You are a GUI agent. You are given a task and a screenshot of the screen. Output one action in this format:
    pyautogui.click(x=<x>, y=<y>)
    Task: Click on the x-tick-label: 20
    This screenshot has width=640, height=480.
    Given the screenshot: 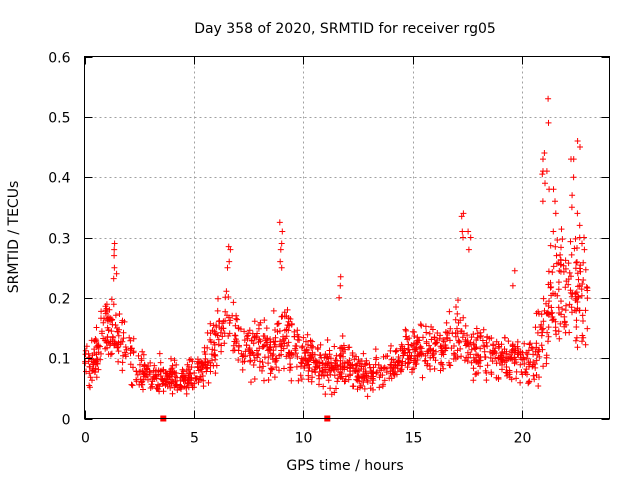 What is the action you would take?
    pyautogui.click(x=523, y=439)
    